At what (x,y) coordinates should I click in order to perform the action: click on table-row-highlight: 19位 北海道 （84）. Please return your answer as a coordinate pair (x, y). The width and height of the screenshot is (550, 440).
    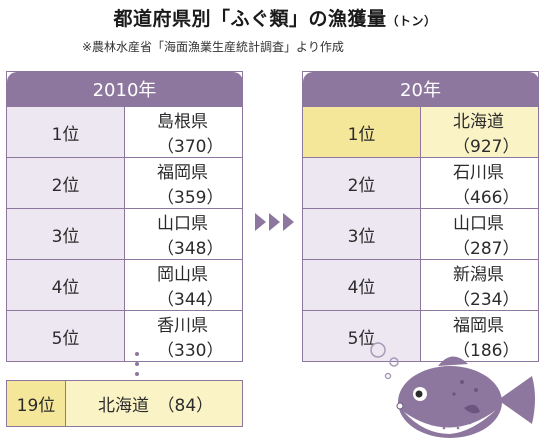
    Looking at the image, I should click on (124, 403).